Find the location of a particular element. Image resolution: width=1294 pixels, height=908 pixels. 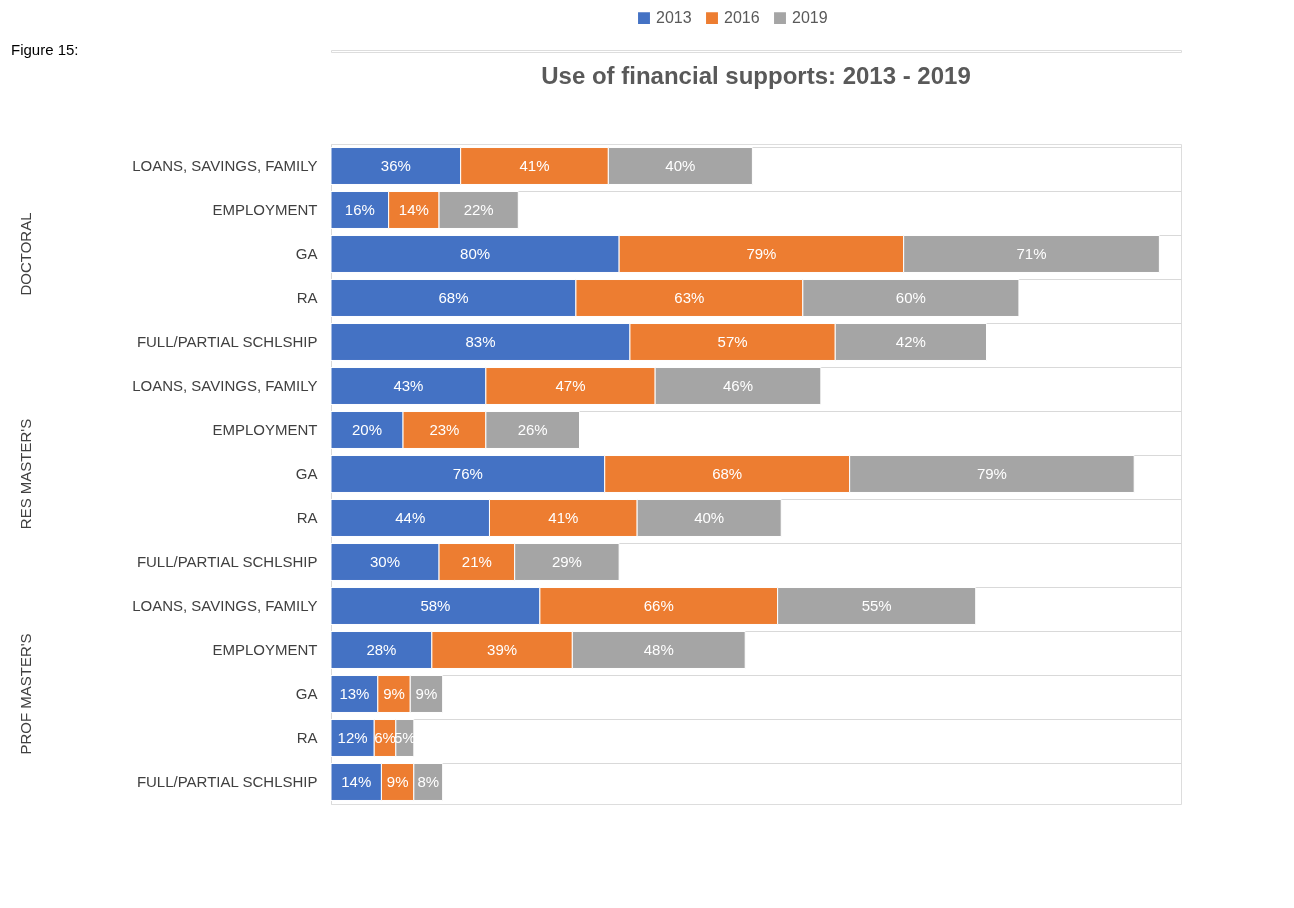

data-label: 22% is located at coordinates (478, 209).